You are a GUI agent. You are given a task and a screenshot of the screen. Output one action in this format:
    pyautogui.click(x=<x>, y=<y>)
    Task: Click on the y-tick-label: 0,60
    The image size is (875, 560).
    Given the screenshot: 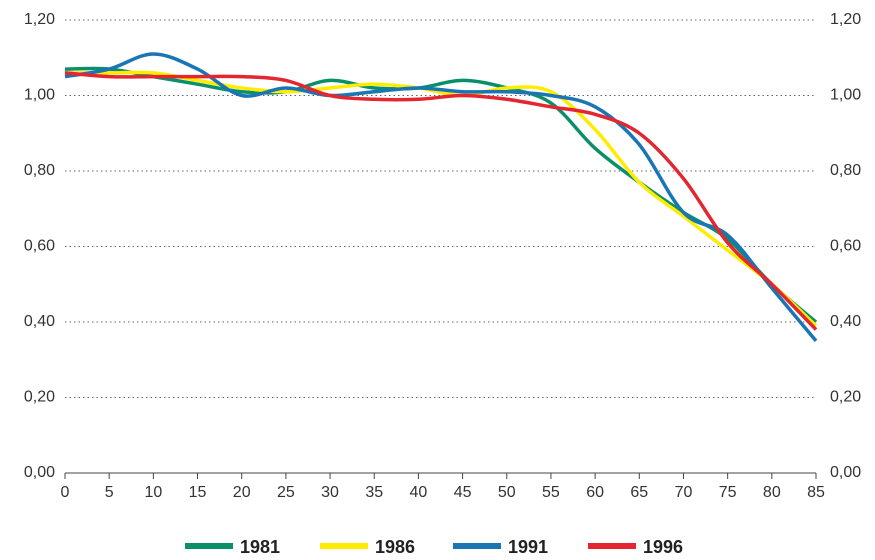 What is the action you would take?
    pyautogui.click(x=39, y=246)
    